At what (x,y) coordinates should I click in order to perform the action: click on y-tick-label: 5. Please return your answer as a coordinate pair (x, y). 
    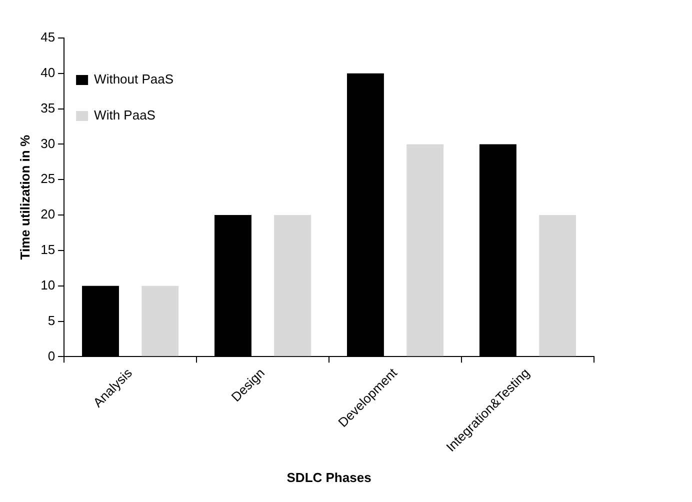
    Looking at the image, I should click on (52, 320).